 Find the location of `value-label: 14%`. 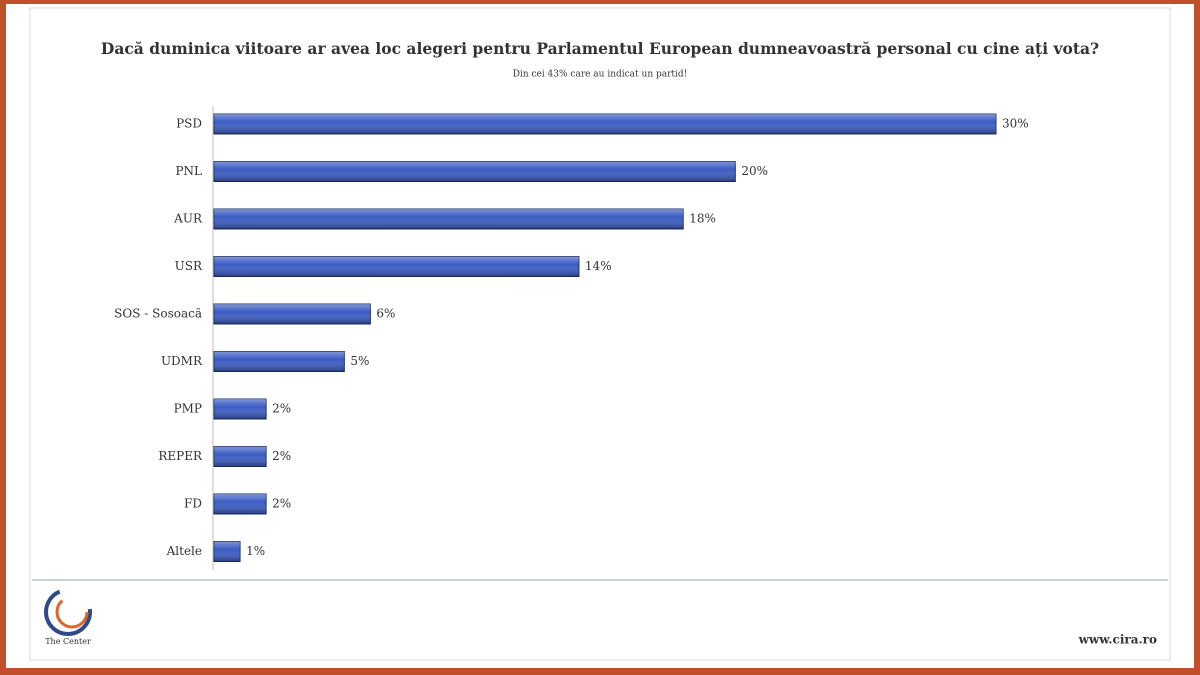

value-label: 14% is located at coordinates (598, 266).